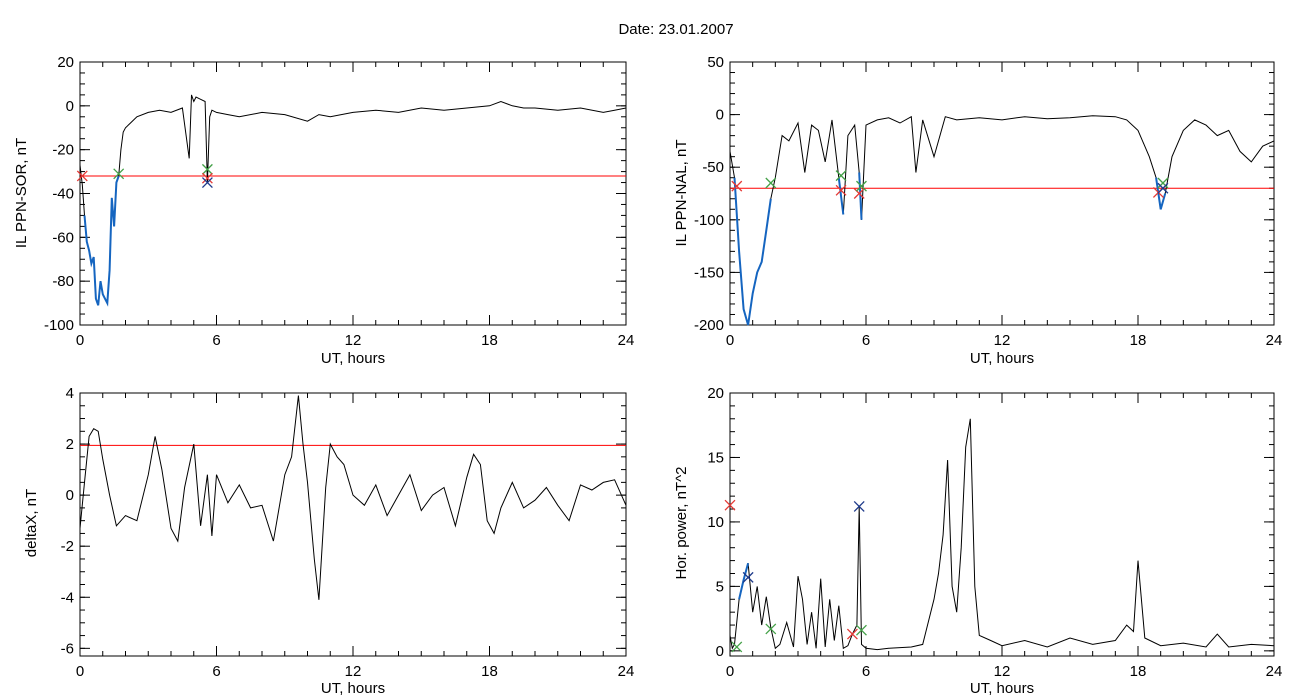 The height and width of the screenshot is (700, 1300). Describe the element at coordinates (67, 648) in the screenshot. I see `y-tick-label: -6` at that location.